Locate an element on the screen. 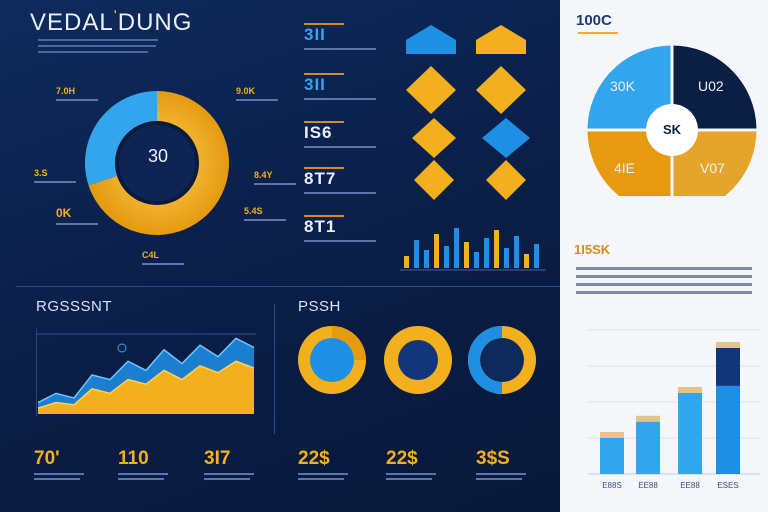 The height and width of the screenshot is (512, 768). title-subtext is located at coordinates (98, 44).